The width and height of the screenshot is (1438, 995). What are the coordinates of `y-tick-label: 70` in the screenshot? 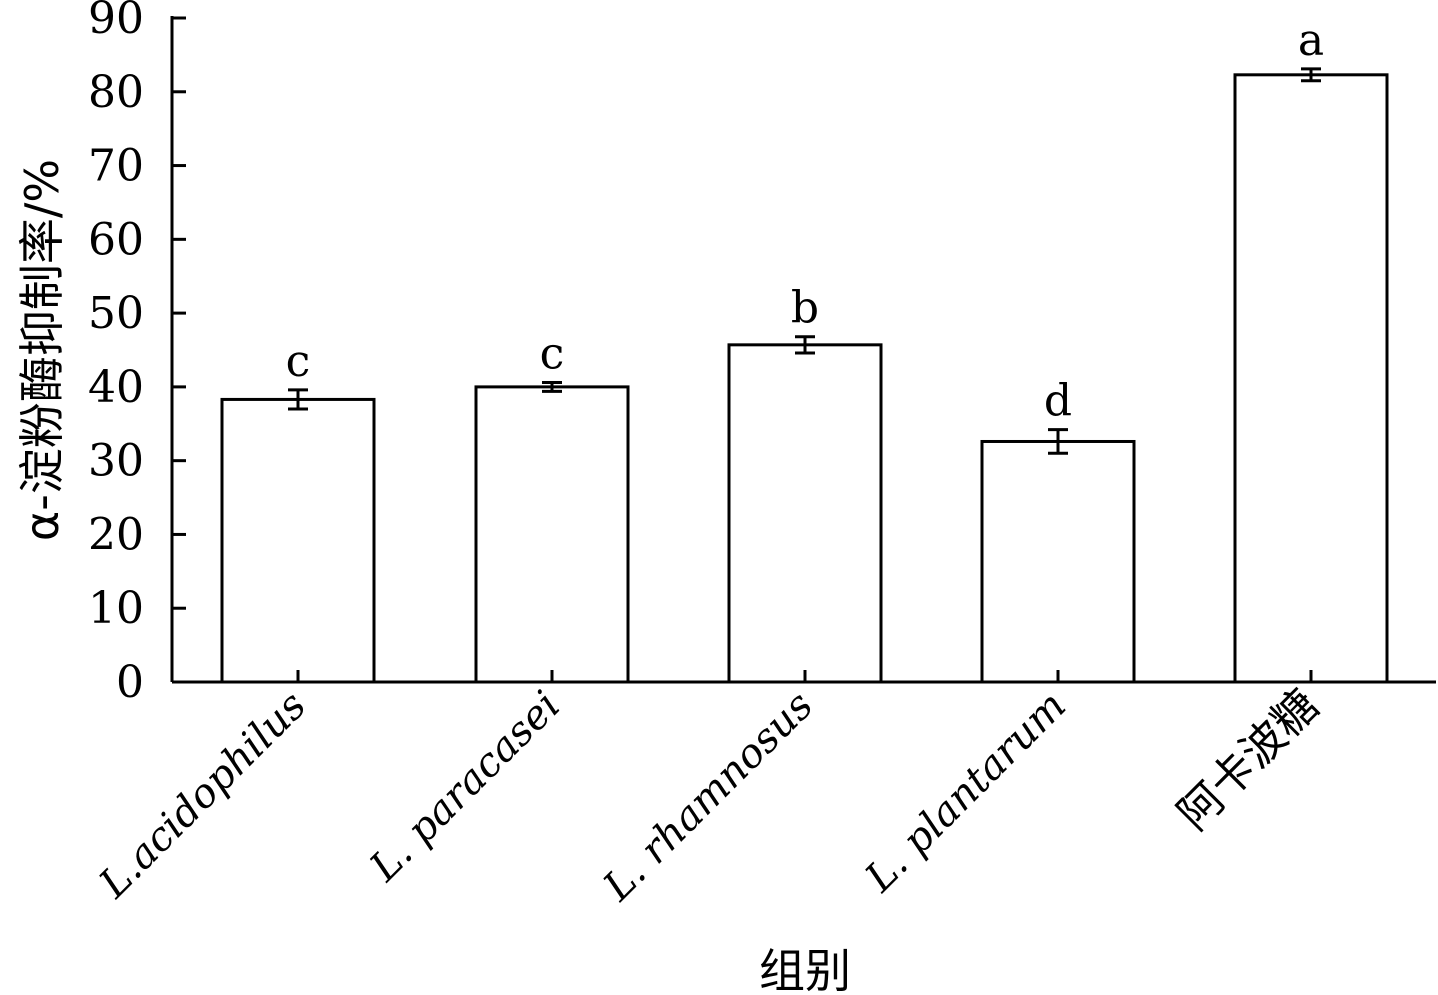 It's located at (116, 166).